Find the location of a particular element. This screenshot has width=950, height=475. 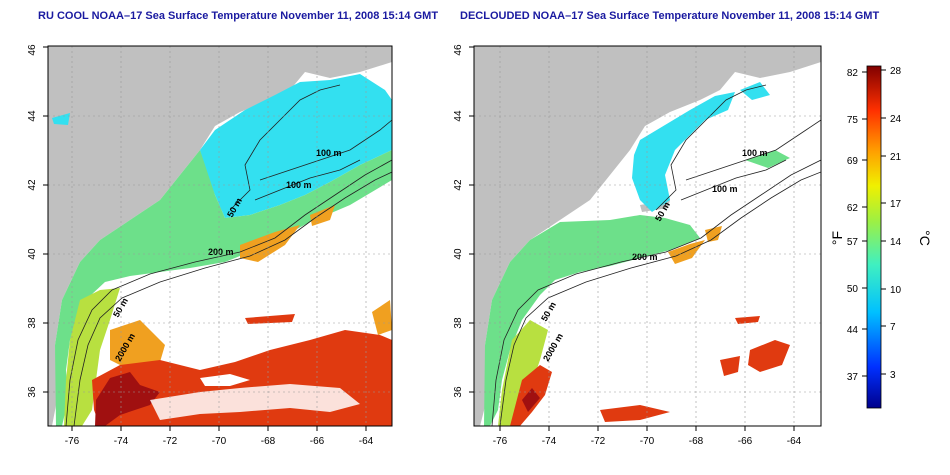

x-axis-2: -76 -74 -72 -70 -68 -66 -64 is located at coordinates (647, 441).